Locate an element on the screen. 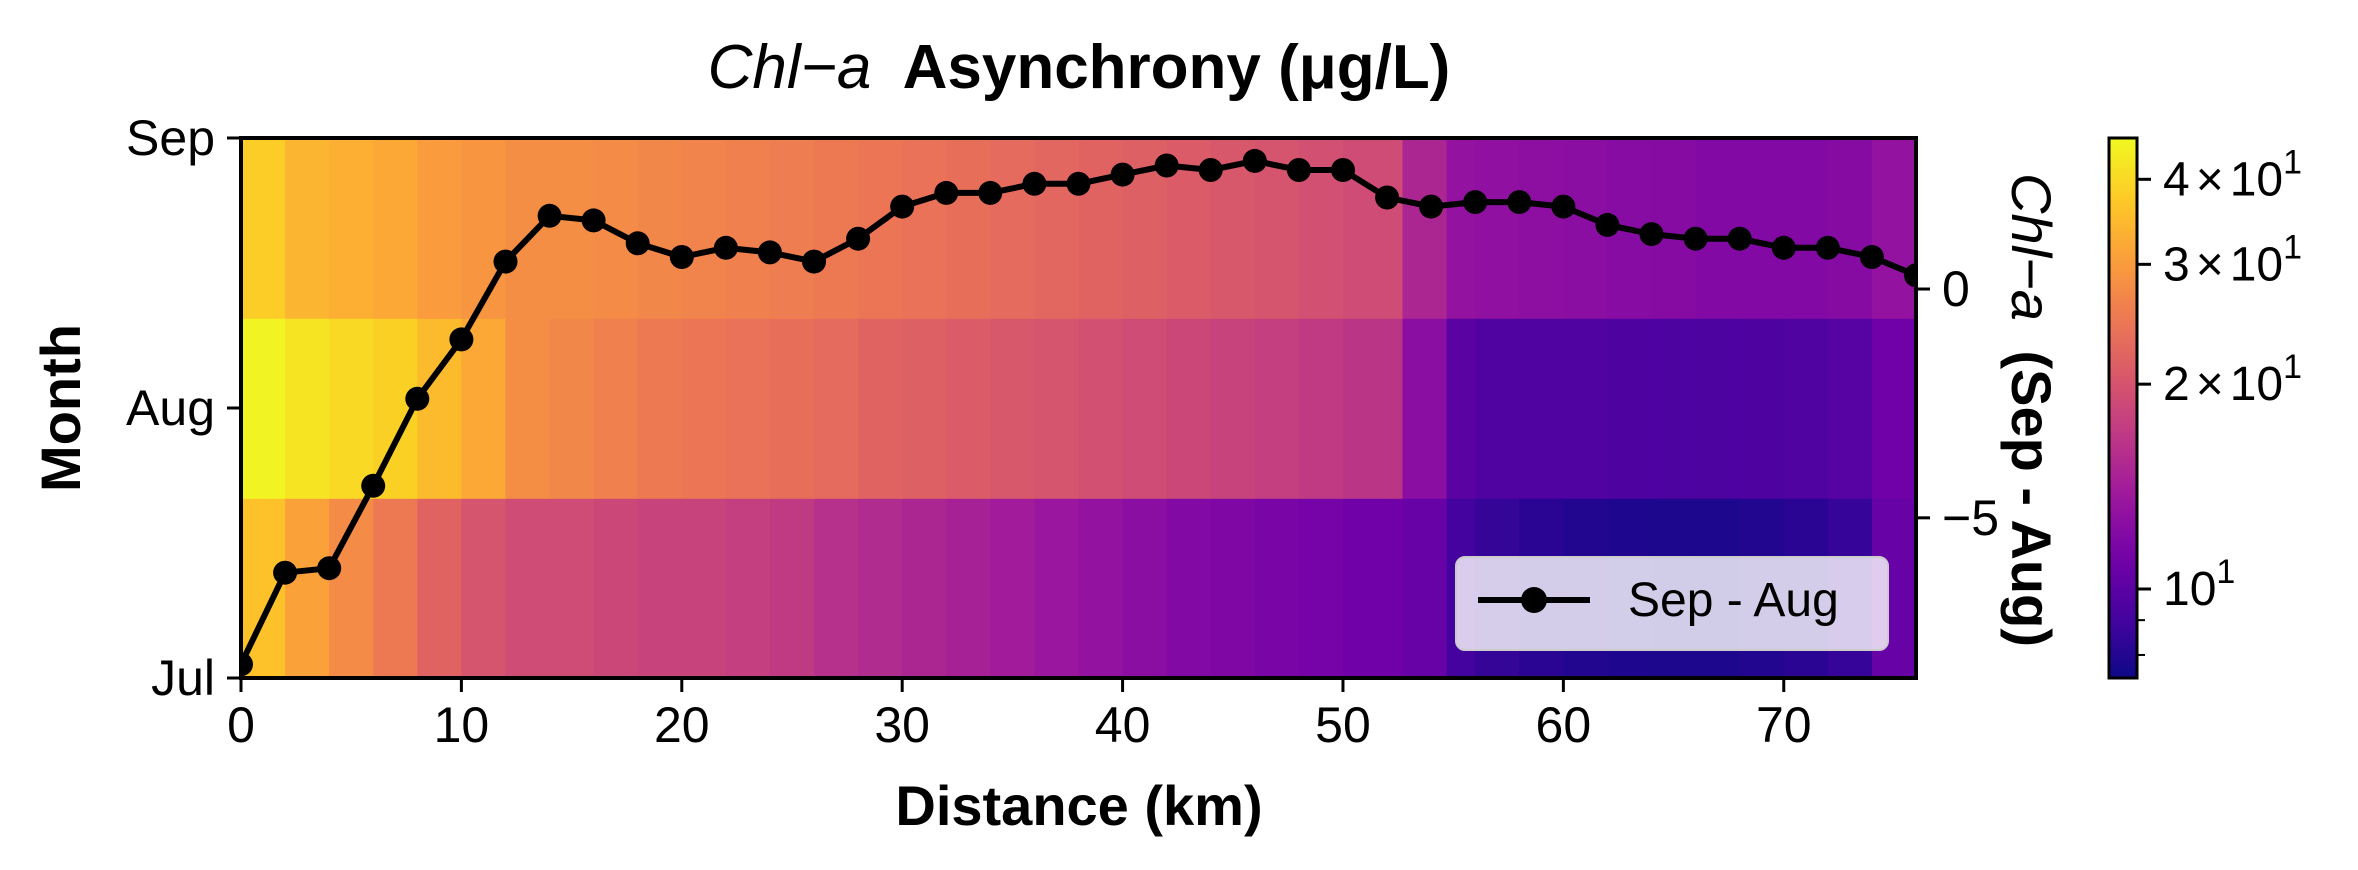  colorbar-ticks: 101 2 × 101 3 × 101 4 × 101 is located at coordinates (2219, 399).